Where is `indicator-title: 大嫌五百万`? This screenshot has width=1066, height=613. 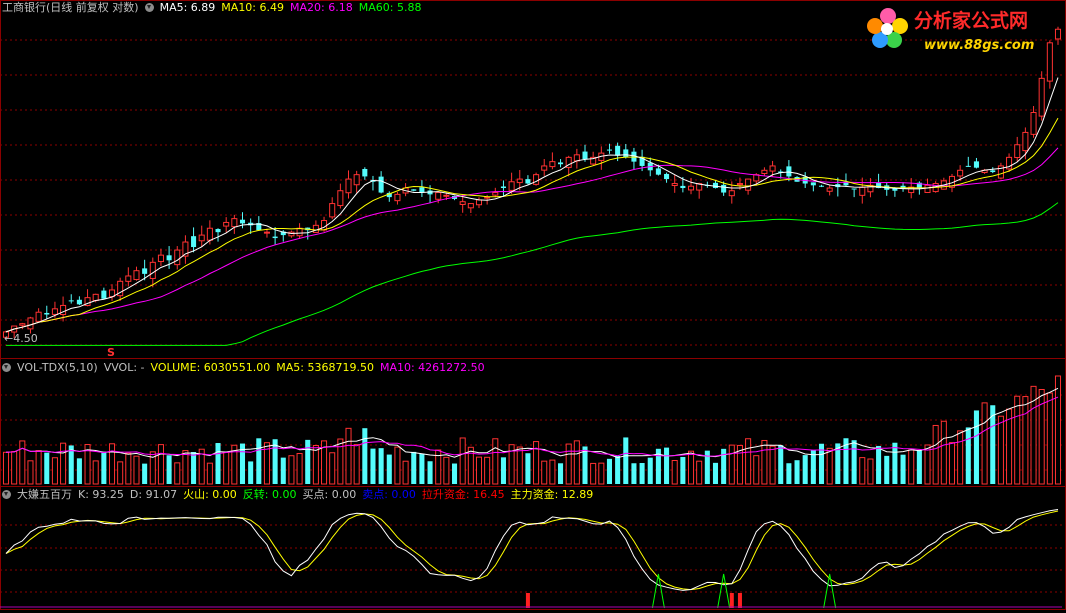 indicator-title: 大嫌五百万 is located at coordinates (44, 494).